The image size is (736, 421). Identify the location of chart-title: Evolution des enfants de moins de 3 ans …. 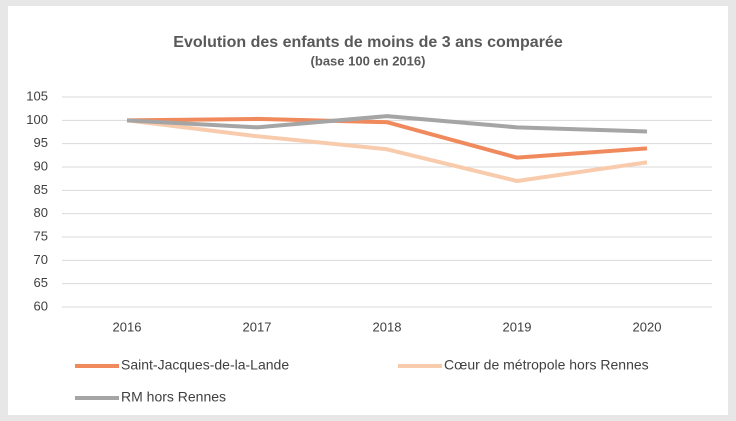
(368, 42).